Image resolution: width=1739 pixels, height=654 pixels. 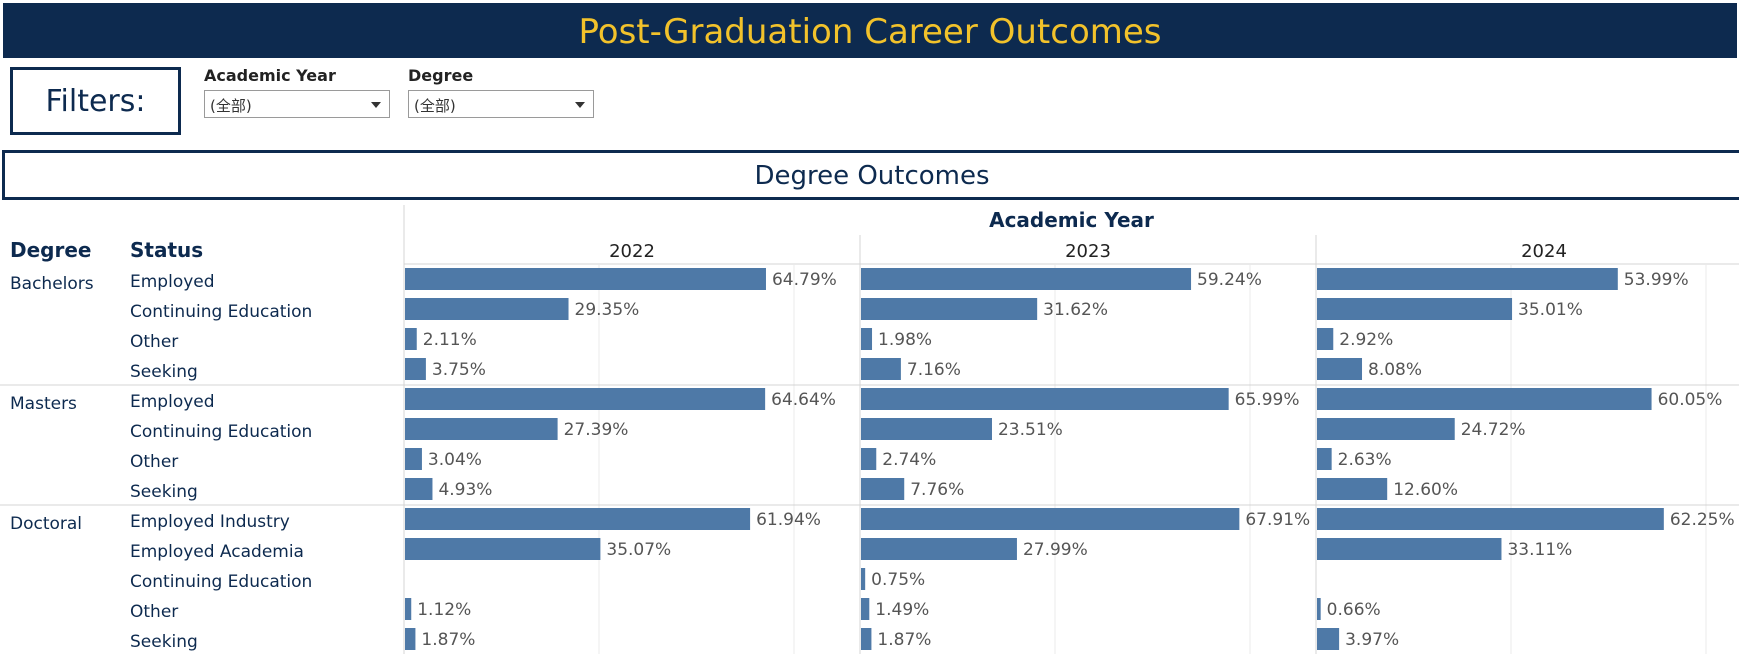 What do you see at coordinates (1372, 640) in the screenshot?
I see `data-label: 3.97%` at bounding box center [1372, 640].